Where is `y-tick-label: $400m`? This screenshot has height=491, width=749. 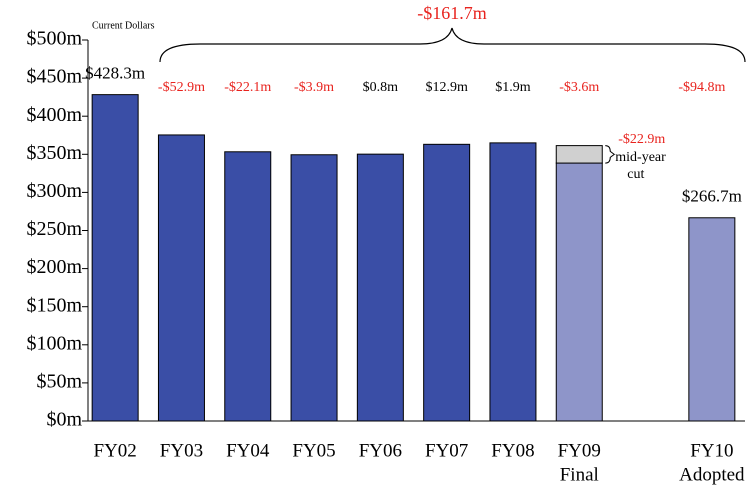 y-tick-label: $400m is located at coordinates (54, 115).